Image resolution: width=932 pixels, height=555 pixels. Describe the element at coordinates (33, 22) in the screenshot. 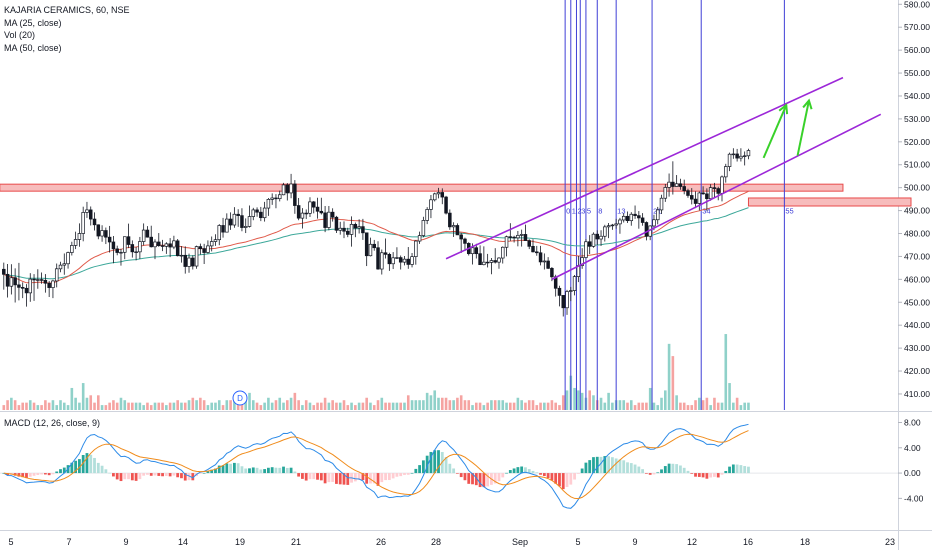

I see `ma25-legend-label: MA (25, close)` at that location.